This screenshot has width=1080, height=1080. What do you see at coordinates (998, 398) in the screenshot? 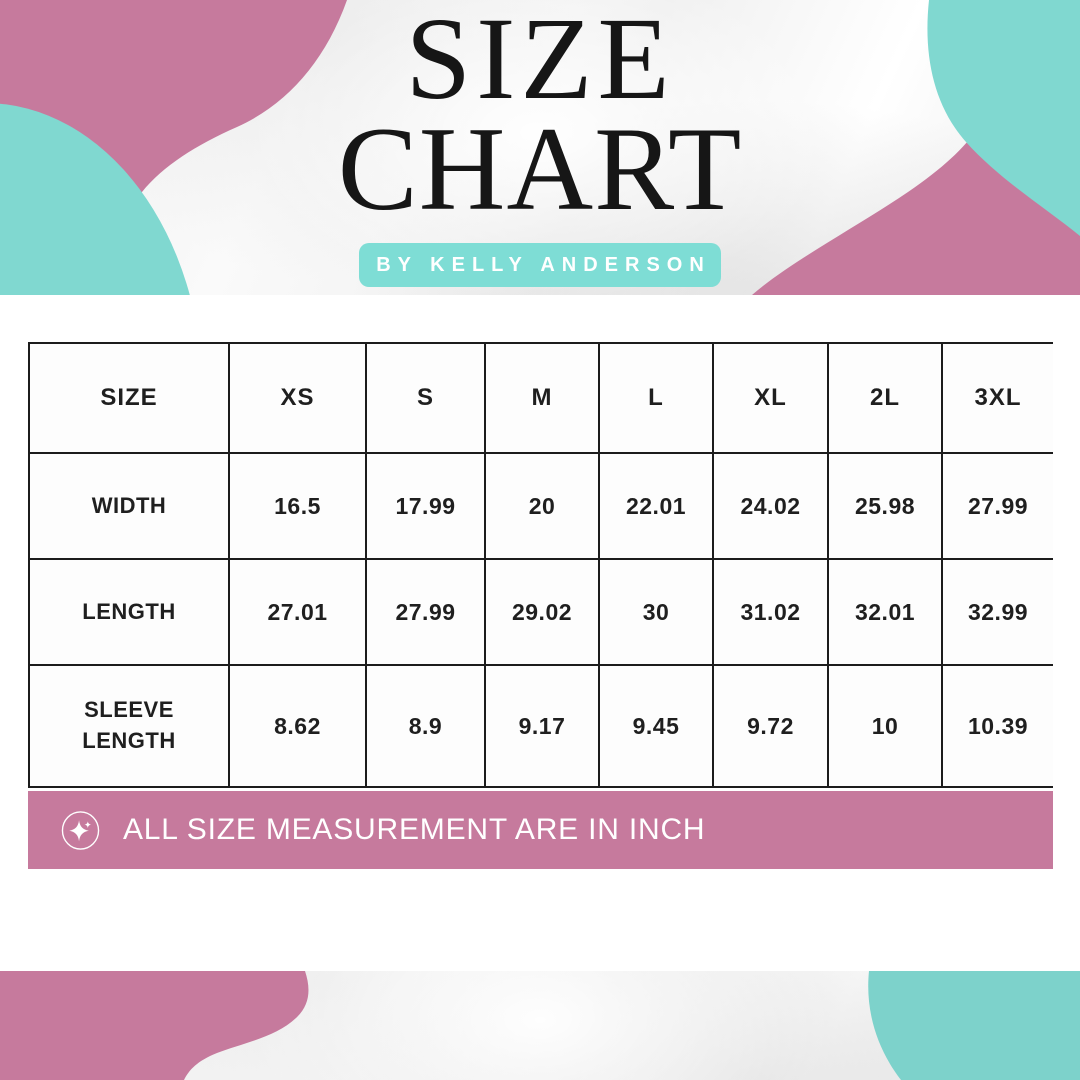
I see `table-header-3xl: 3XL` at bounding box center [998, 398].